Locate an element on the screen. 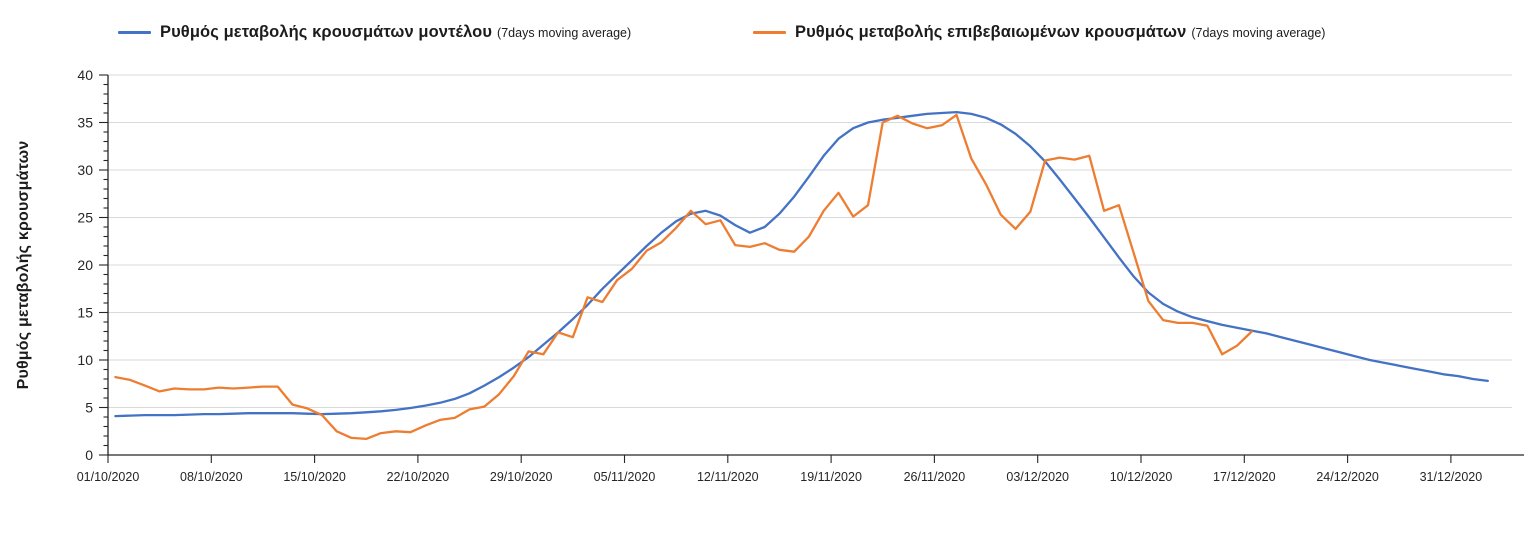 This screenshot has height=545, width=1528. legend-line-confirmed-icon is located at coordinates (769, 32).